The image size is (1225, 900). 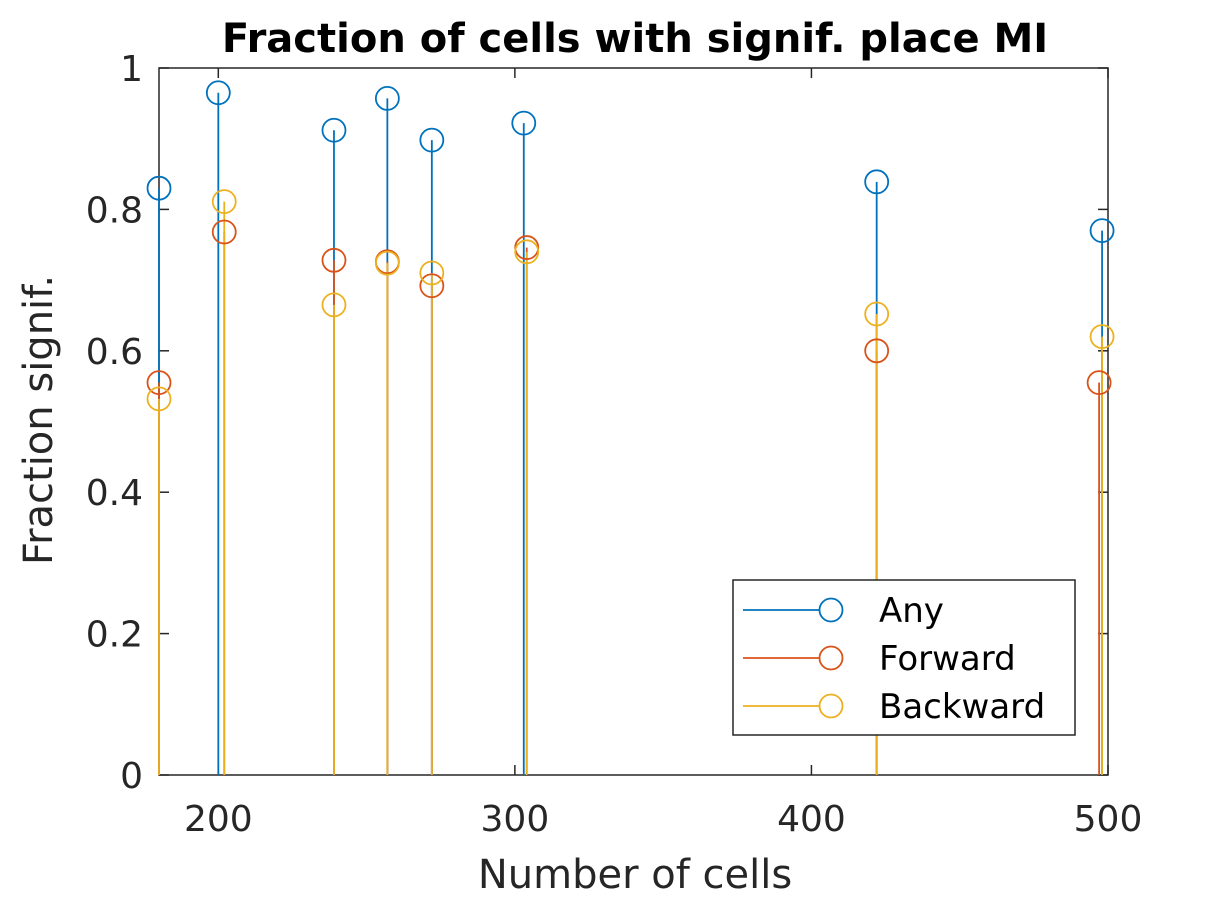 I want to click on y-tick-label: 0.8, so click(x=114, y=210).